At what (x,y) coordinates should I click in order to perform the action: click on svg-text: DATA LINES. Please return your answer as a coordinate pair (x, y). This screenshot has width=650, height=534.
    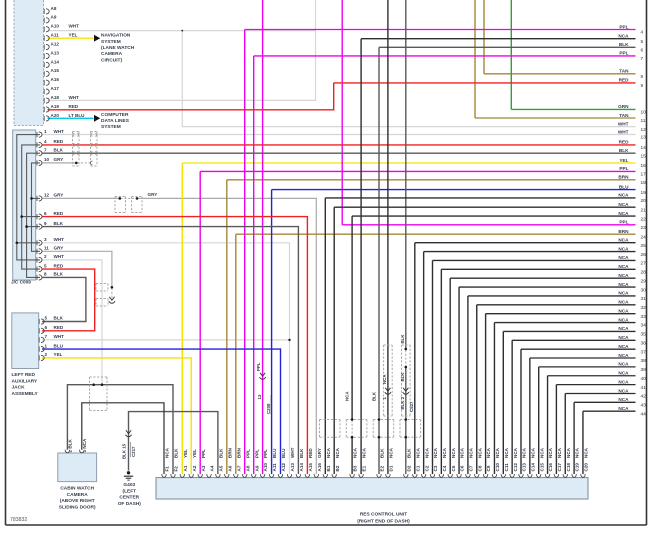
    Looking at the image, I should click on (115, 121).